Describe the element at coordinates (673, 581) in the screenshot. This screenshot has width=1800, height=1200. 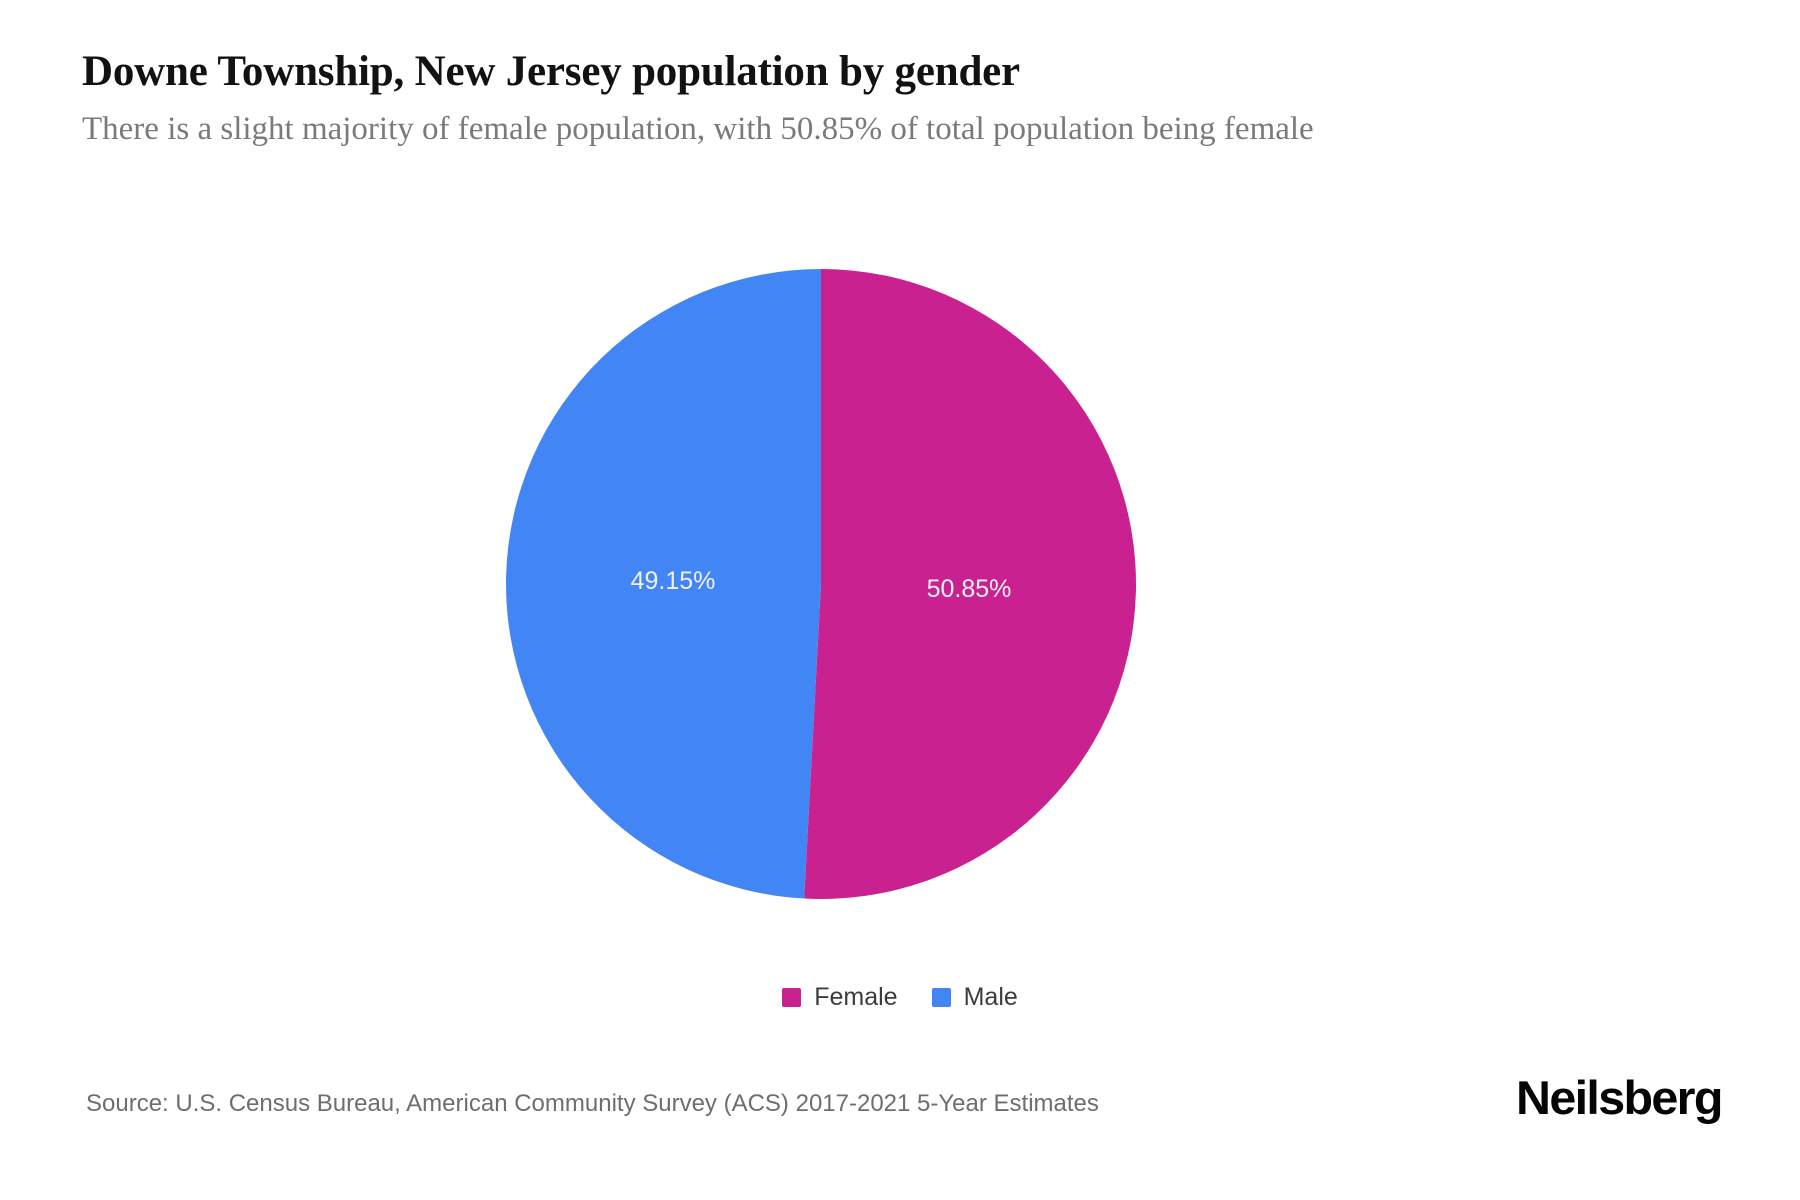
I see `pie-label-male: 49.15%` at that location.